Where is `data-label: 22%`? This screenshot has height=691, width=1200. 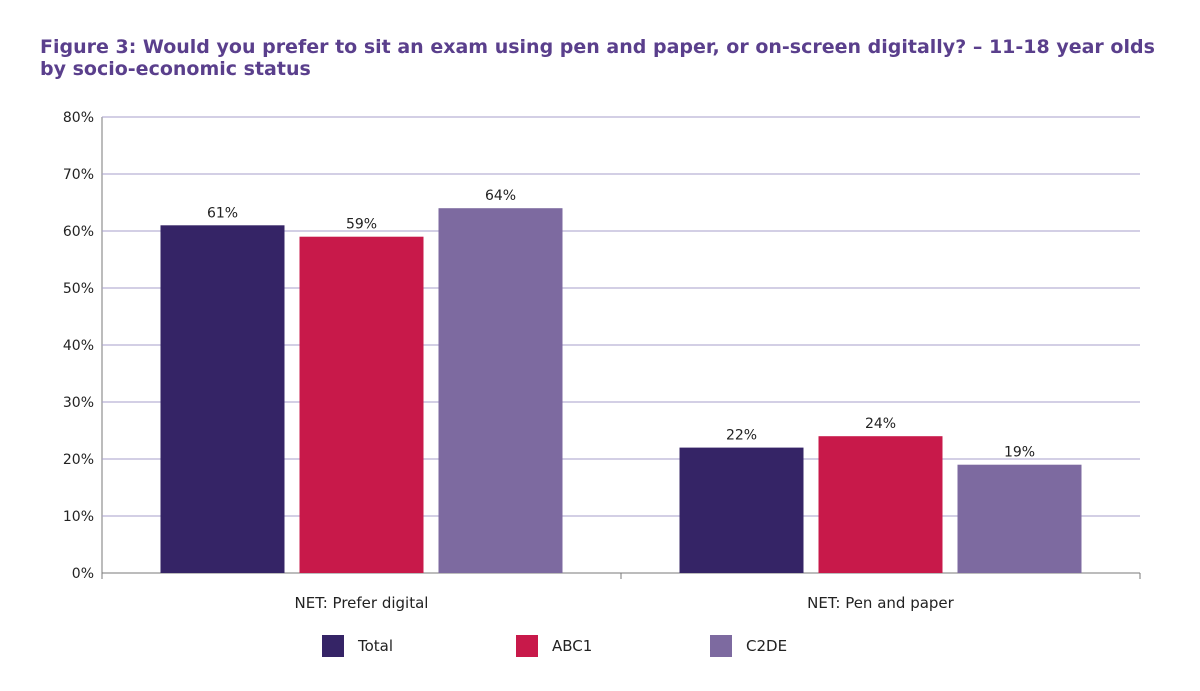 data-label: 22% is located at coordinates (741, 436).